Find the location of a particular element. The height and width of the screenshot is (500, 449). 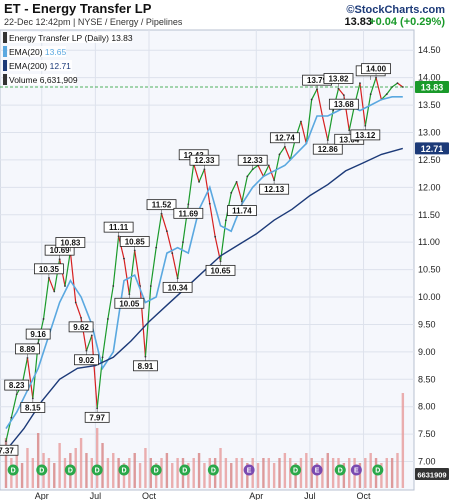

callout-label: 13.68 is located at coordinates (344, 104).